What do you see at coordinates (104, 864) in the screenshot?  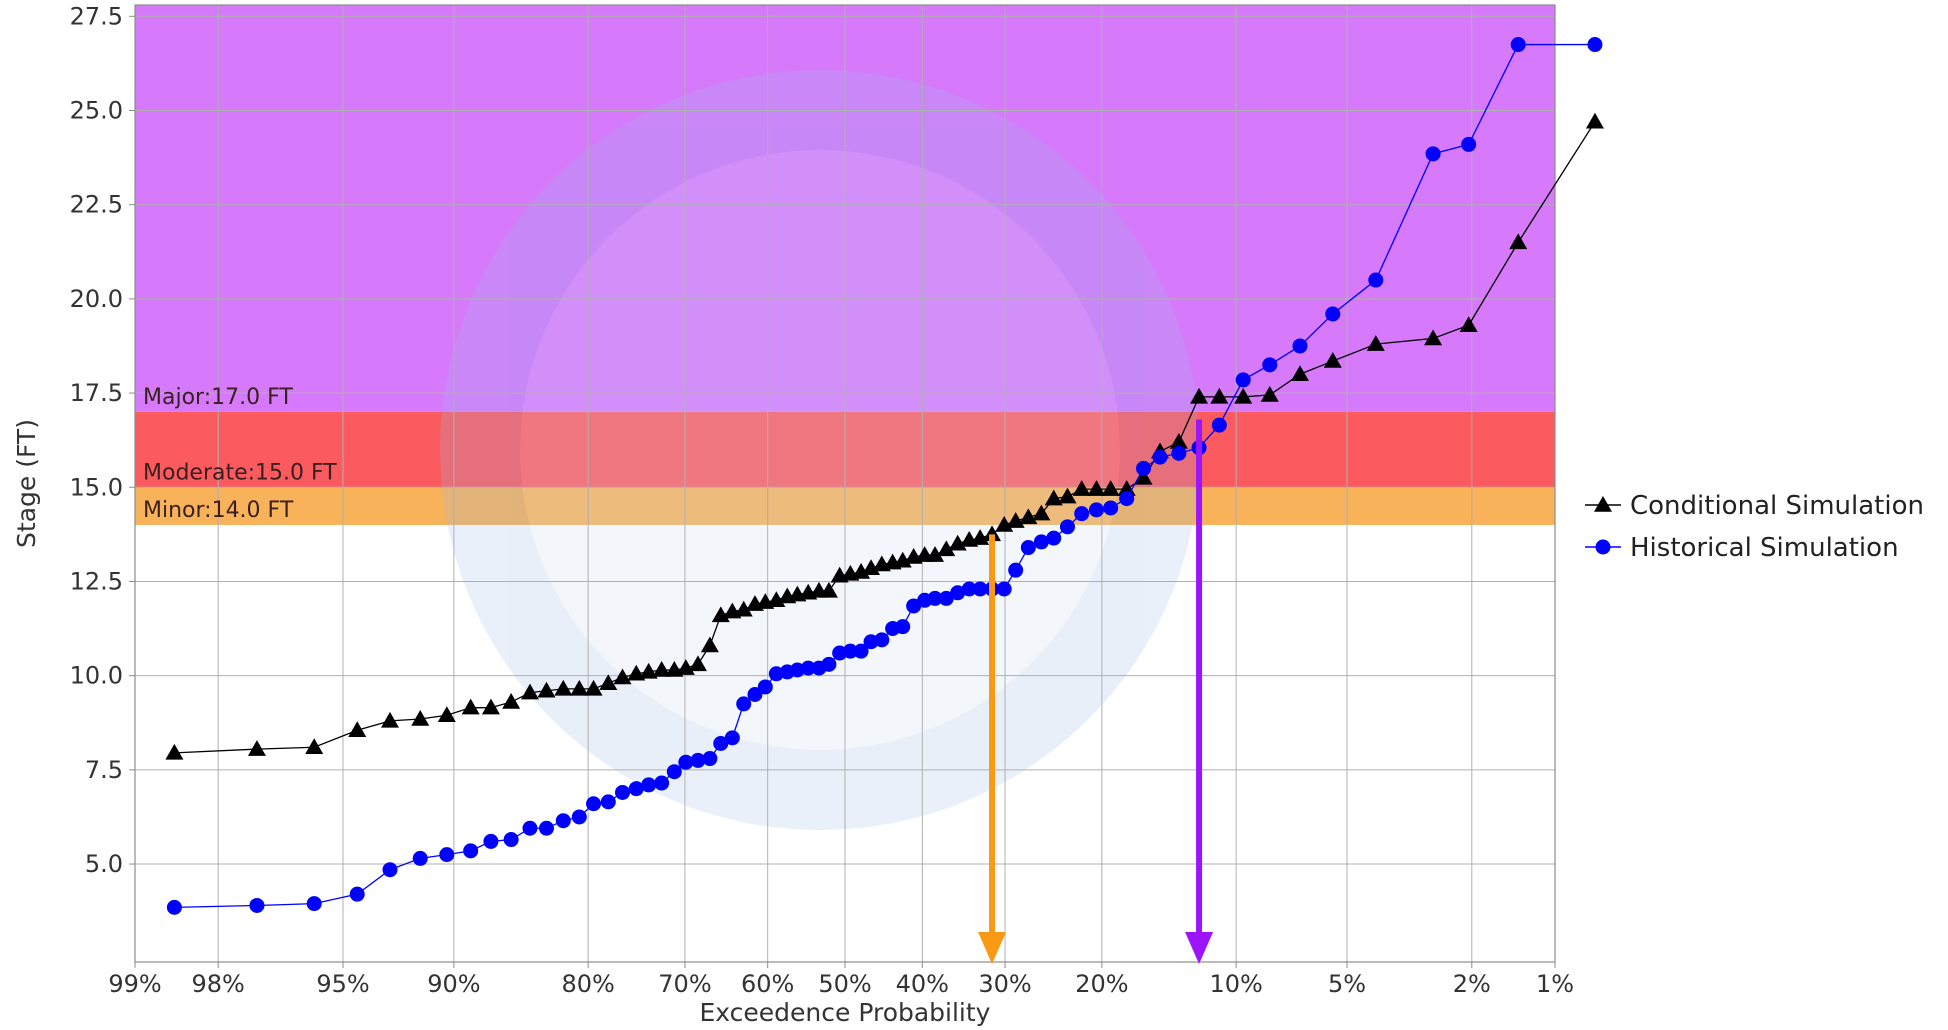 I see `y-tick-label: 5.0` at bounding box center [104, 864].